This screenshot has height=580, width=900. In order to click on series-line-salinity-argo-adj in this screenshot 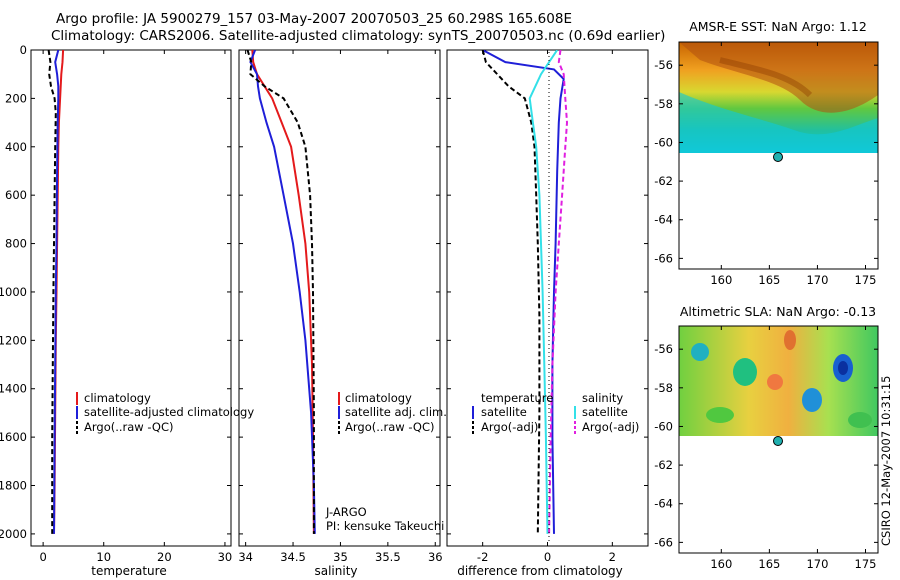, I will do `click(558, 292)`.